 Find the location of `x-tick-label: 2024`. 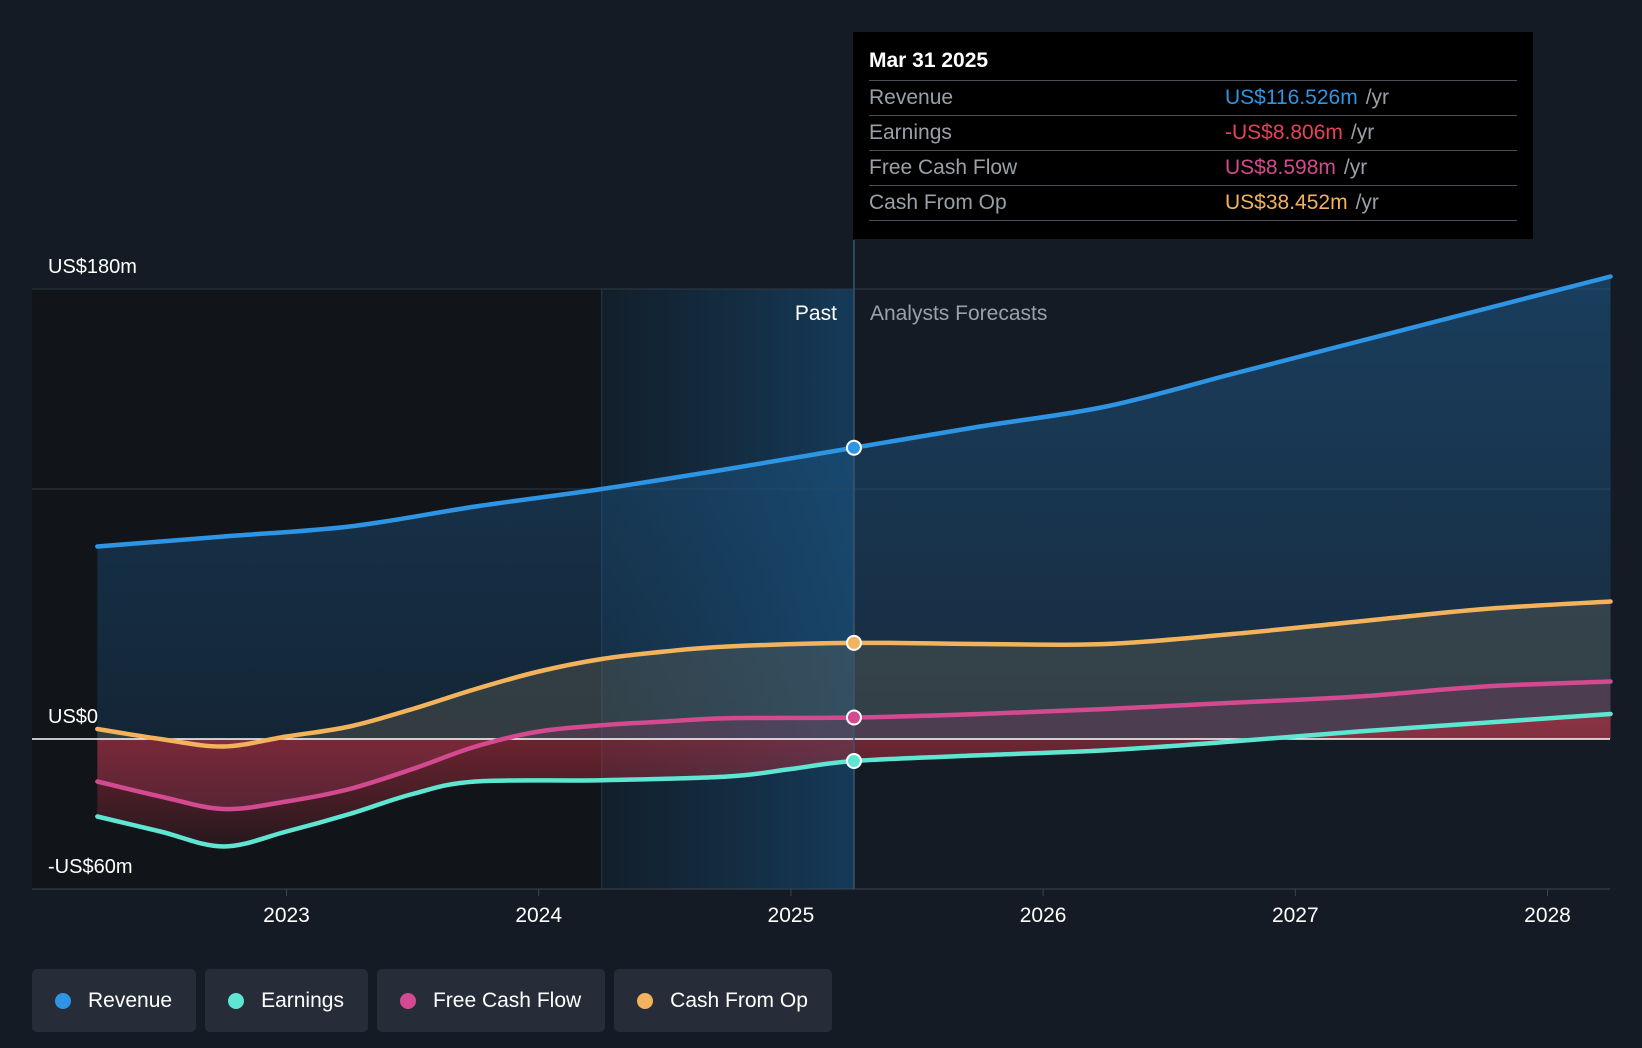

x-tick-label: 2024 is located at coordinates (538, 915).